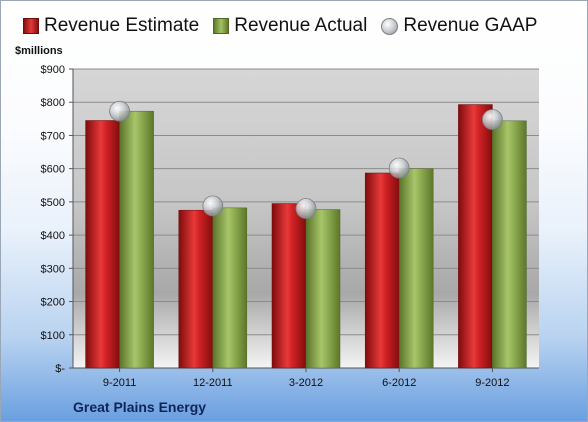 Image resolution: width=588 pixels, height=422 pixels. What do you see at coordinates (301, 25) in the screenshot?
I see `legend-label-actual: Revenue Actual` at bounding box center [301, 25].